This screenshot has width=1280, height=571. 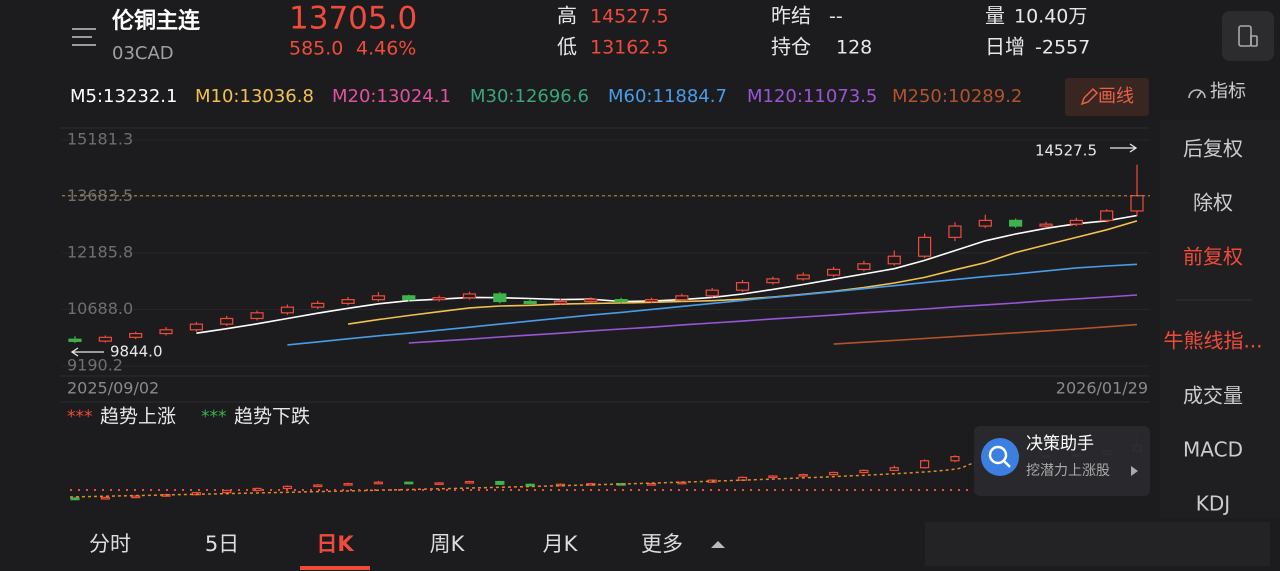 I want to click on price-change-pct: 4.46%, so click(x=386, y=49).